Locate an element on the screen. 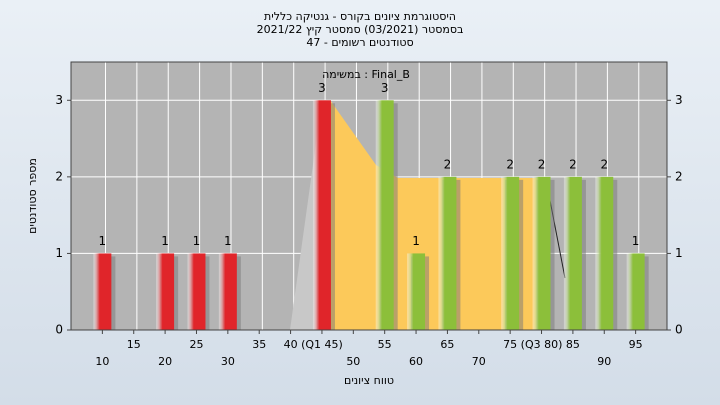  y2-tick-label: 1 is located at coordinates (679, 253).